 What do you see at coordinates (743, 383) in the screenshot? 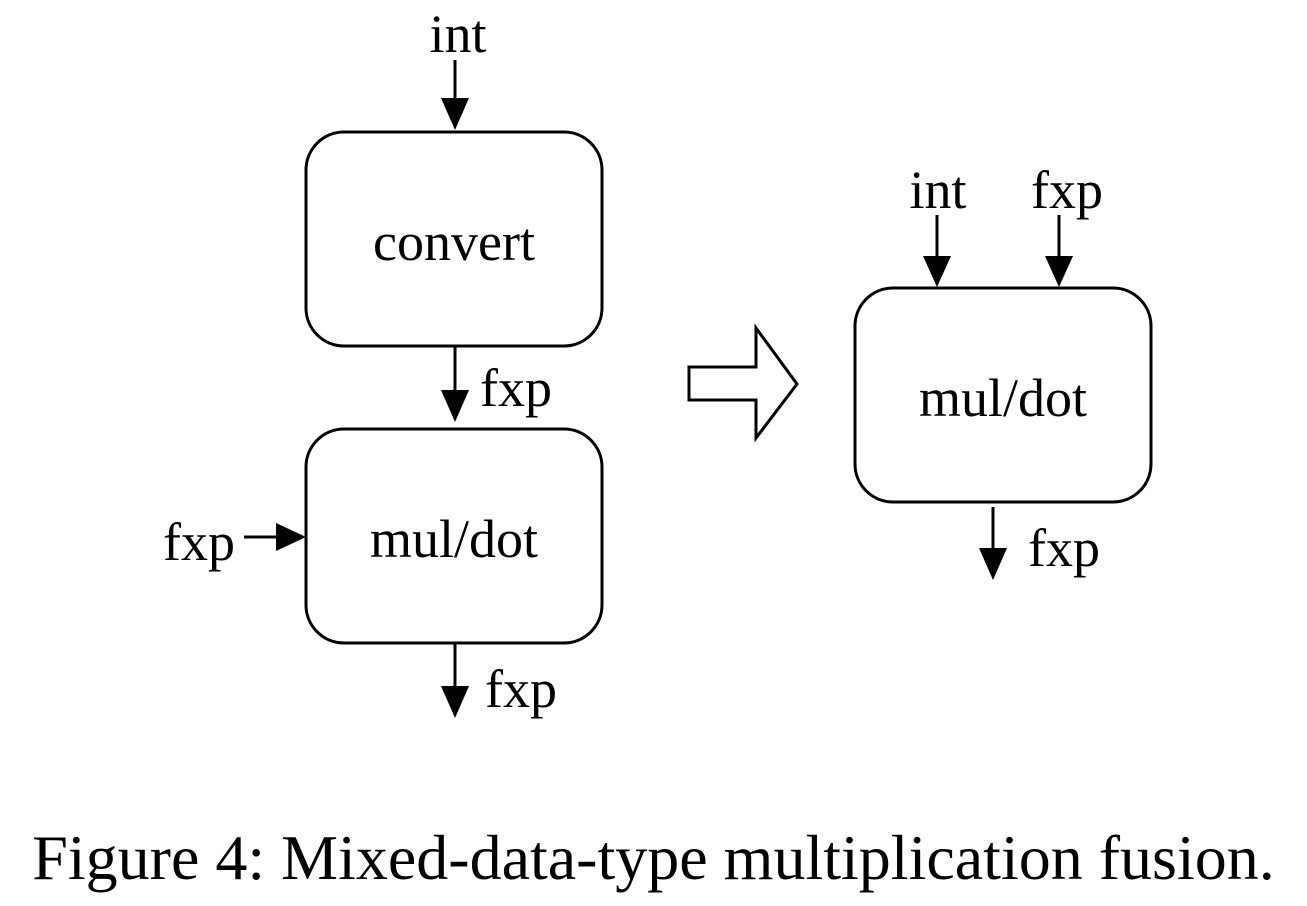
I see `fusion-transform-arrow` at bounding box center [743, 383].